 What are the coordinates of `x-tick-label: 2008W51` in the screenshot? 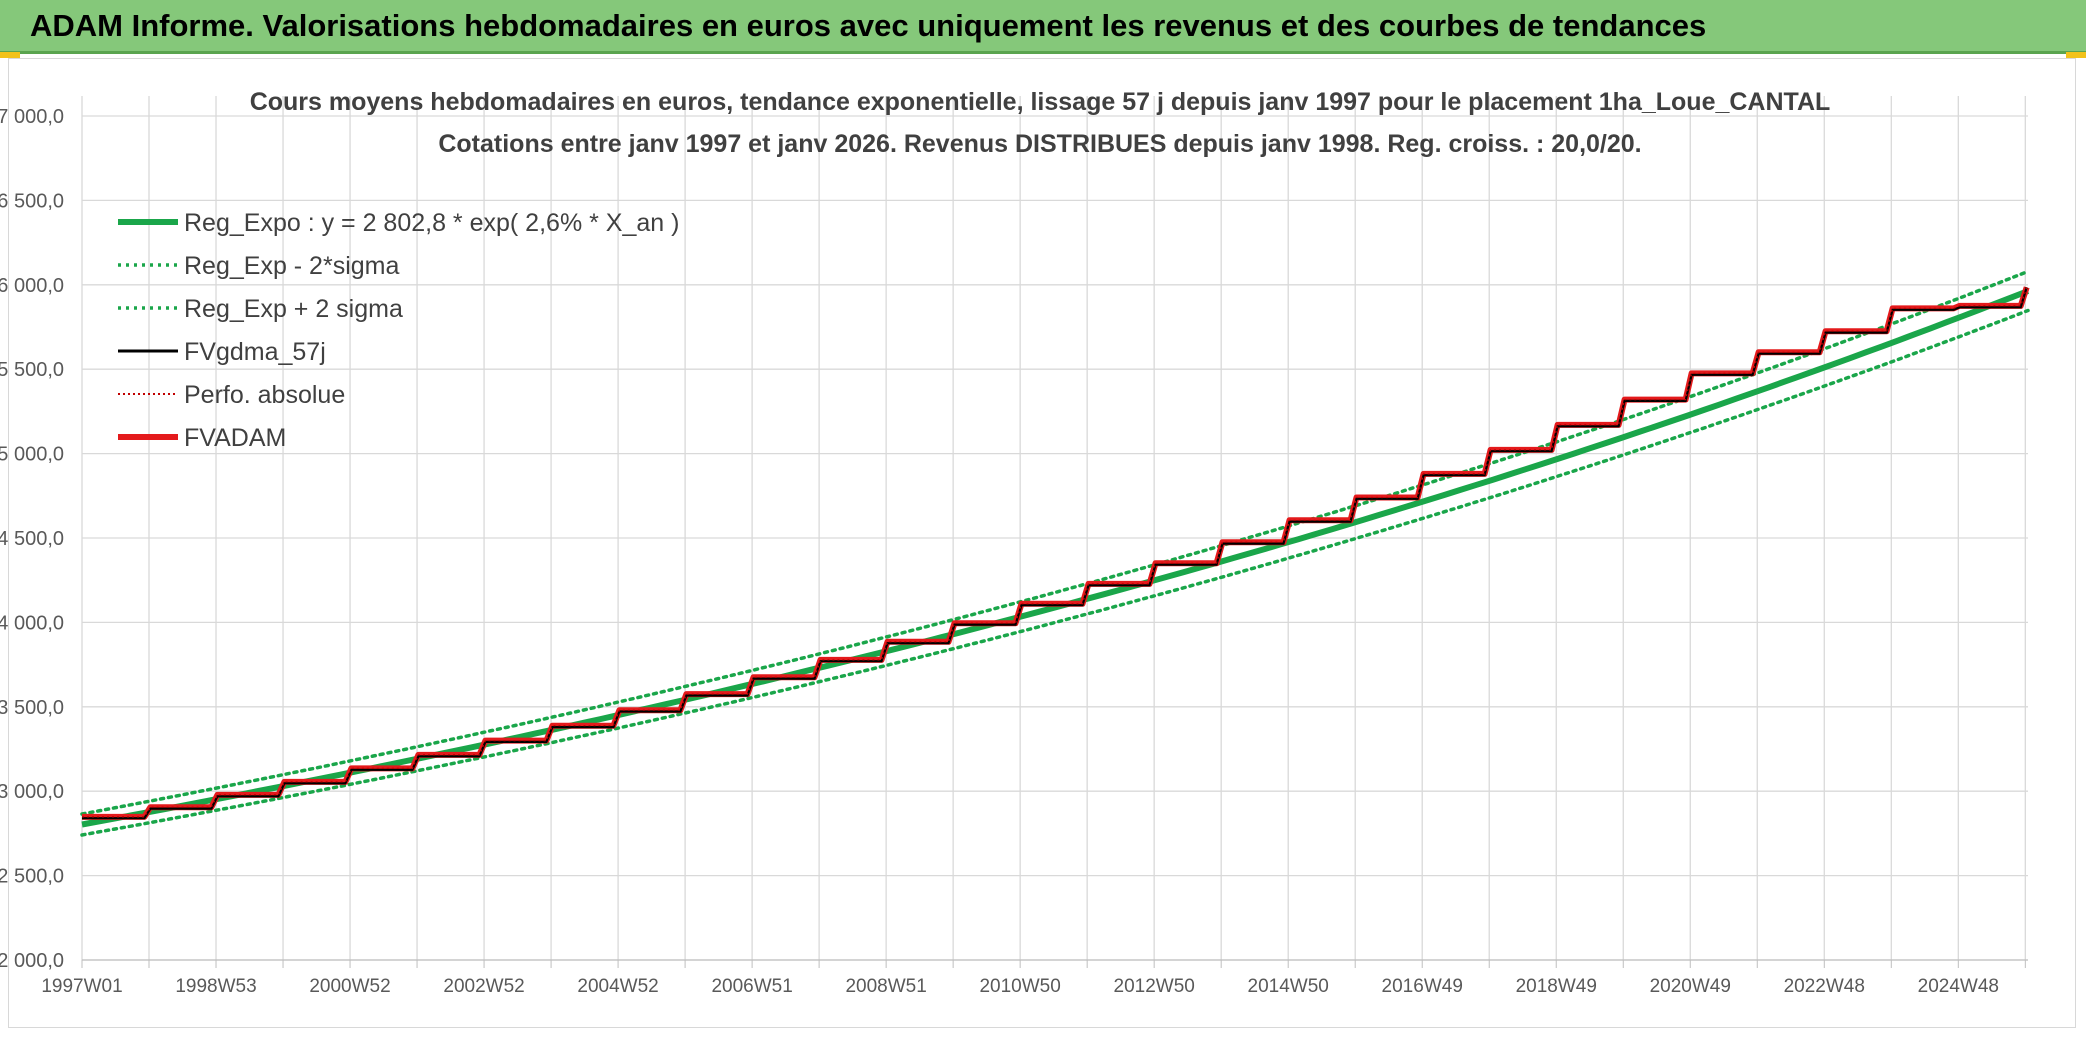 It's located at (885, 986).